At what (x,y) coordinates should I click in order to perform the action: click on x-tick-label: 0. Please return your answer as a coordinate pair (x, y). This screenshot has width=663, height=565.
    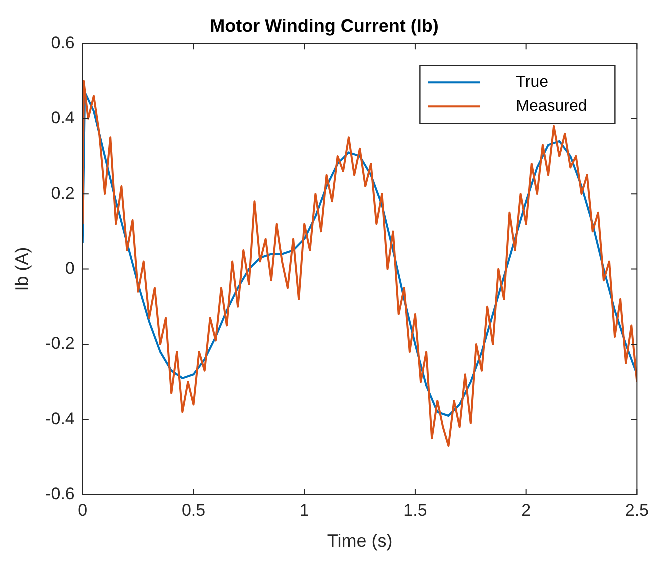
    Looking at the image, I should click on (83, 510).